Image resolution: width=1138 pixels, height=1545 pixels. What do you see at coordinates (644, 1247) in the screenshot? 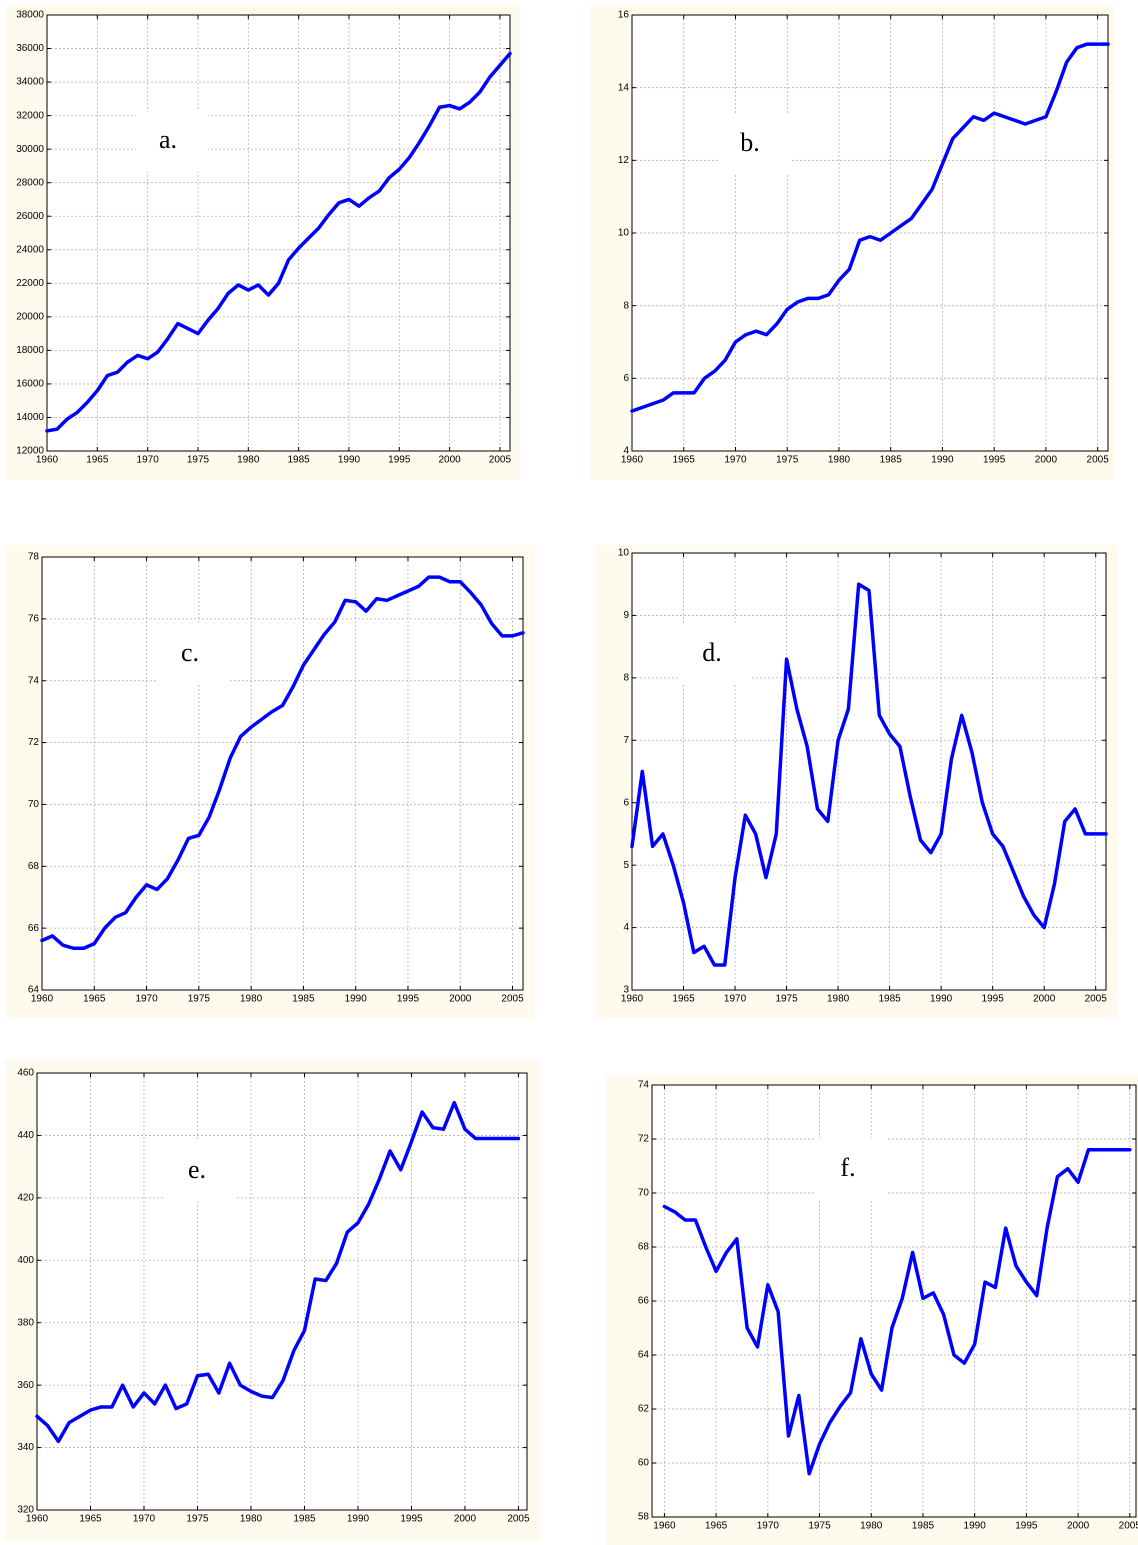
I see `y-tick-label: 68` at bounding box center [644, 1247].